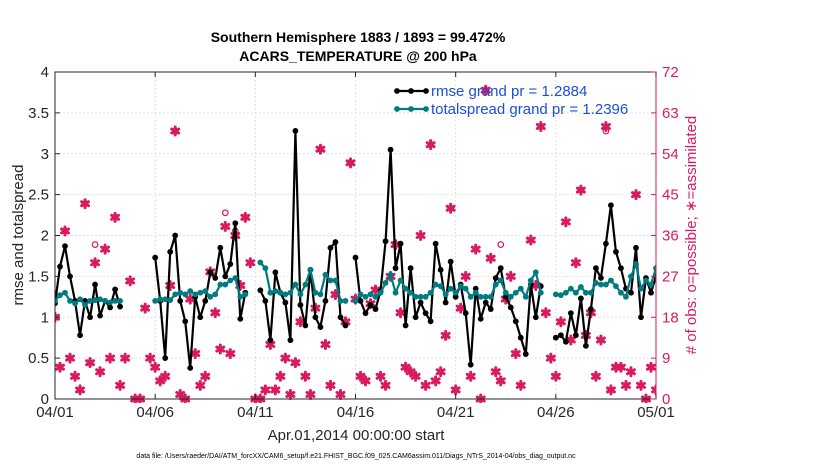  What do you see at coordinates (556, 412) in the screenshot?
I see `x-tick-label: 04/26` at bounding box center [556, 412].